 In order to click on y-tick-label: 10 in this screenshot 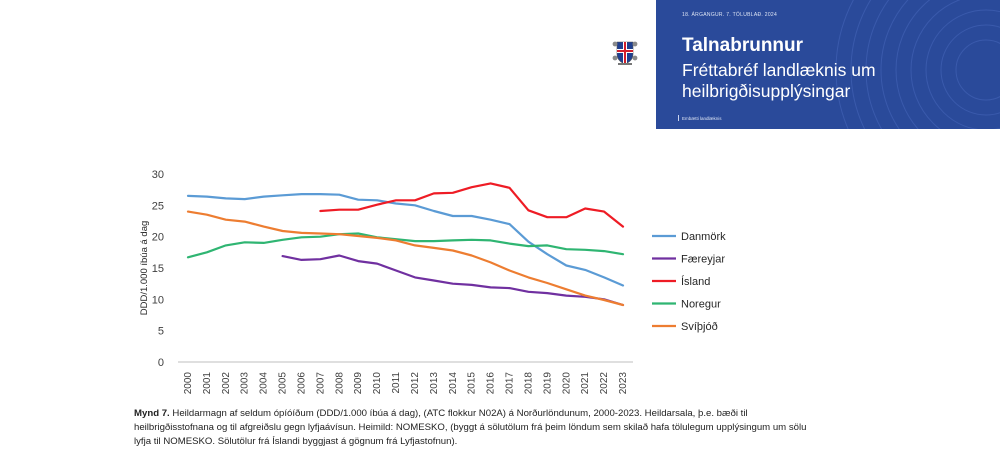, I will do `click(158, 300)`.